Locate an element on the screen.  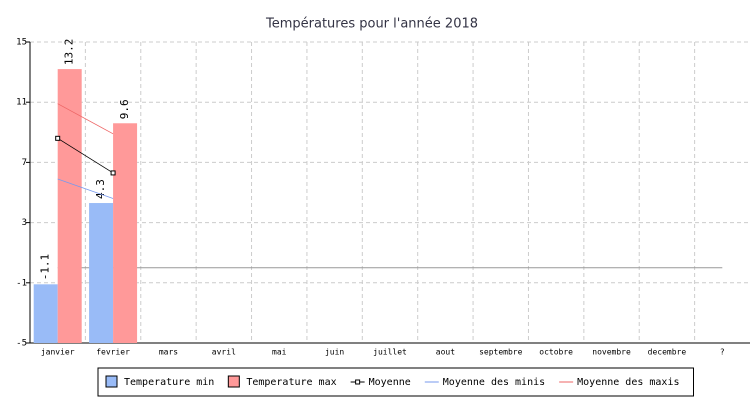
legend-label: Moyenne des minis is located at coordinates (494, 382).